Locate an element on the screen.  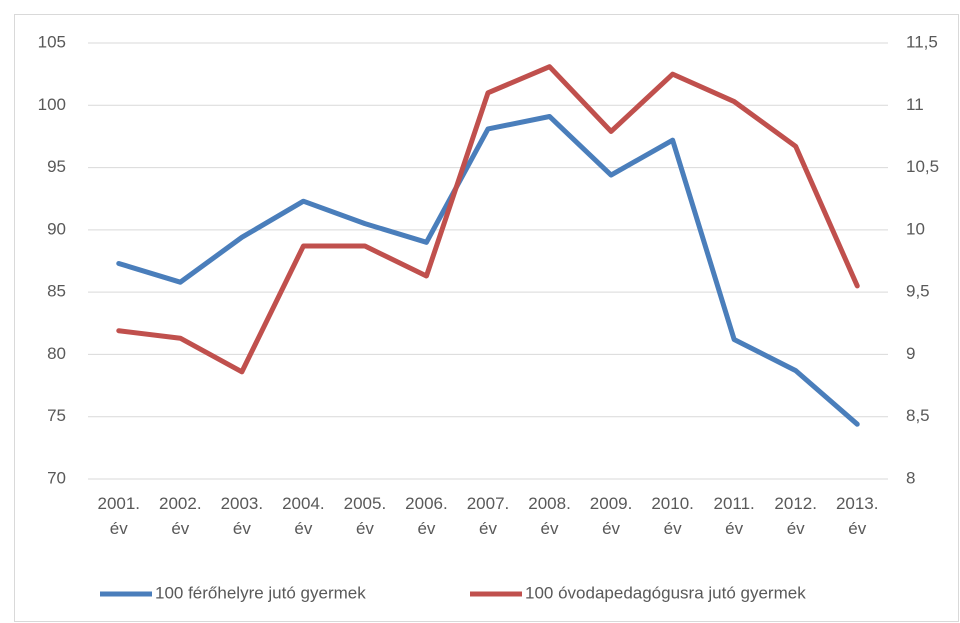
y-tick-label: 95 is located at coordinates (56, 166).